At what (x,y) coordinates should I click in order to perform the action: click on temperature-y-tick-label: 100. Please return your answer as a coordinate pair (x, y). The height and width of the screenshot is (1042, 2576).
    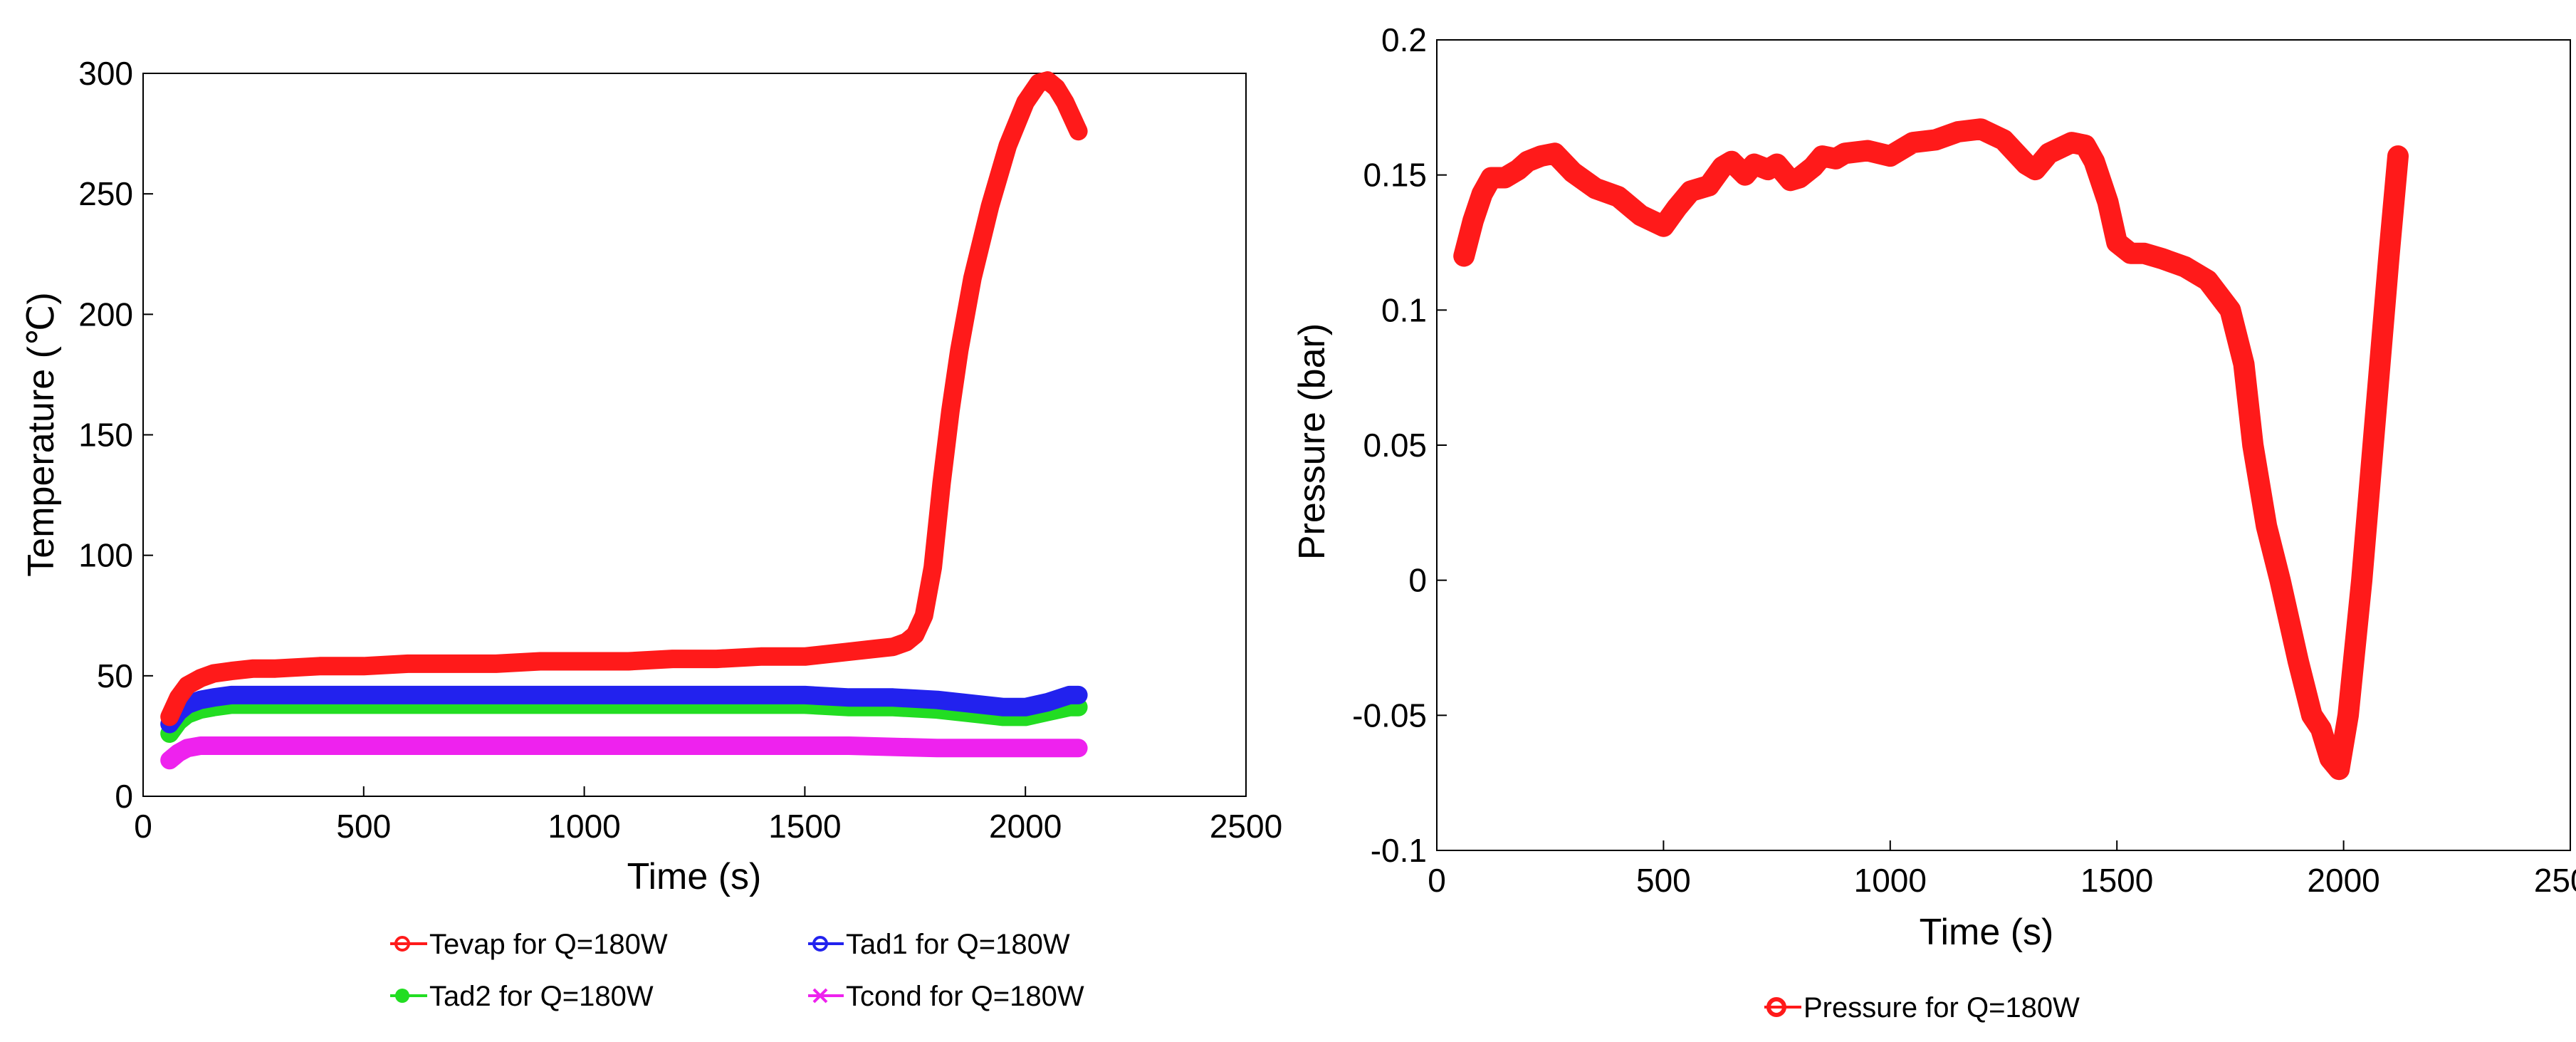
    Looking at the image, I should click on (105, 555).